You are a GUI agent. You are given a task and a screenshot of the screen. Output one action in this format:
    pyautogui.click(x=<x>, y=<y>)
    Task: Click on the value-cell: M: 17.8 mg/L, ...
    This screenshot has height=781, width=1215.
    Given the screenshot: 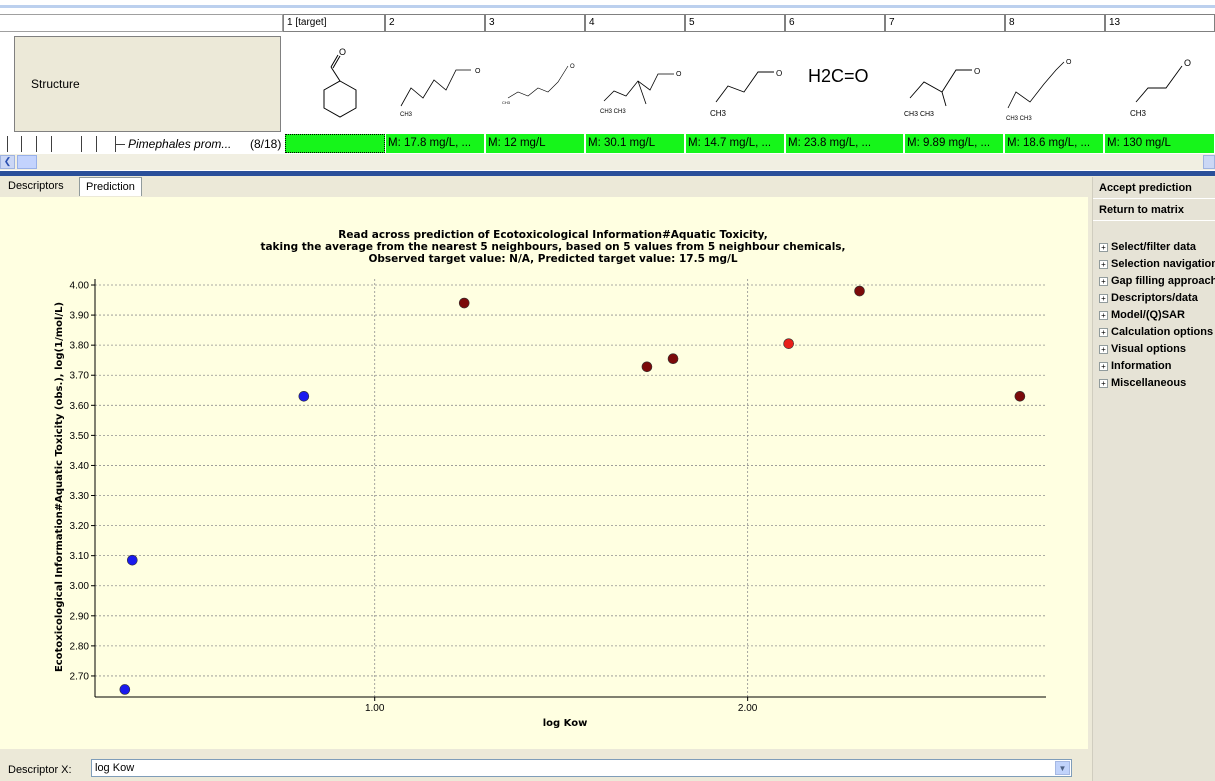 What is the action you would take?
    pyautogui.click(x=435, y=143)
    